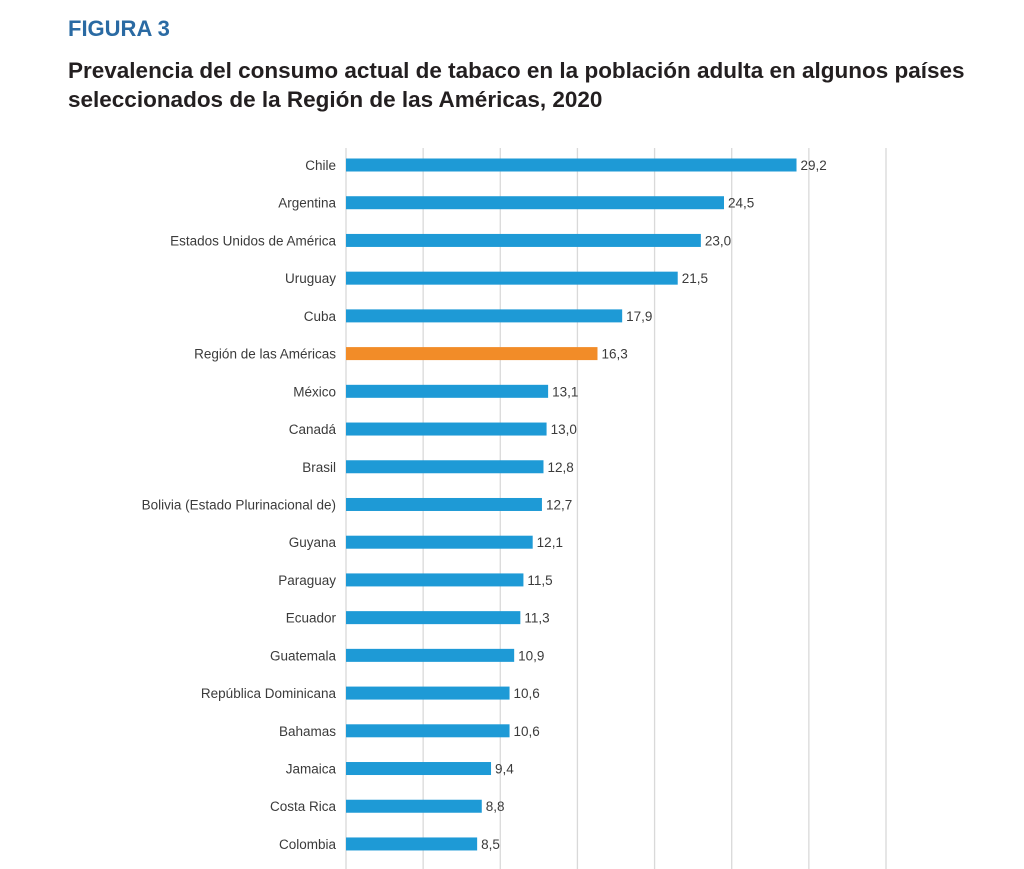 This screenshot has width=1024, height=869. Describe the element at coordinates (490, 844) in the screenshot. I see `data-label: 8,5` at that location.